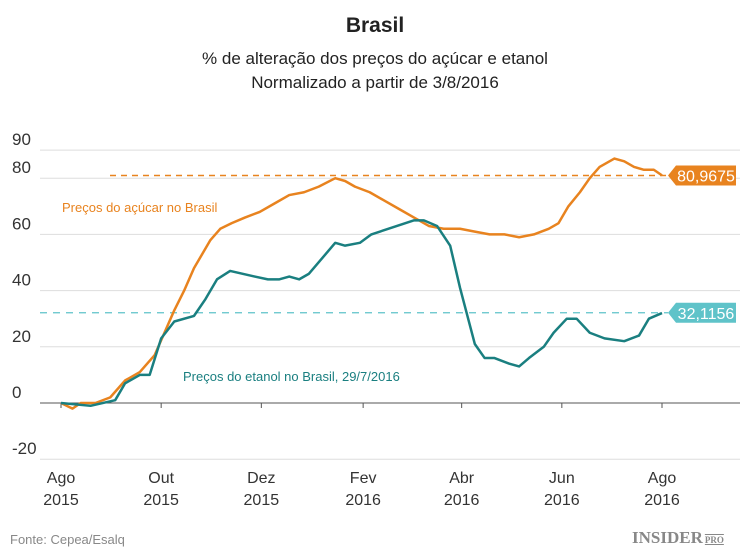 The width and height of the screenshot is (750, 552). I want to click on y-tick-label: 40, so click(21, 280).